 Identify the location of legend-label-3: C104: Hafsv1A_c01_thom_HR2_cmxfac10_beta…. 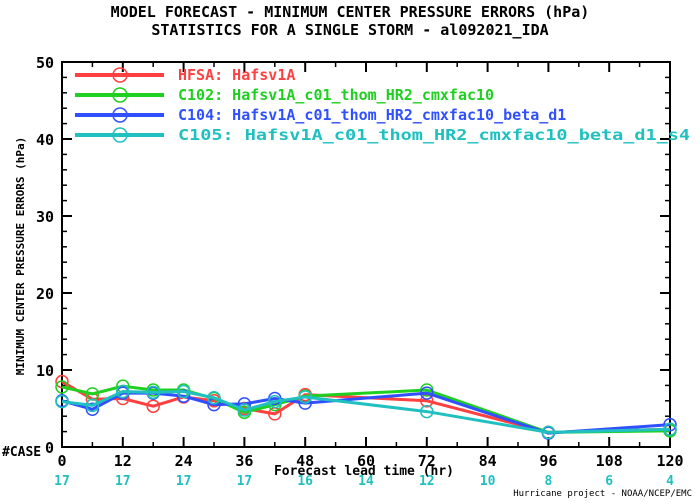
(372, 115).